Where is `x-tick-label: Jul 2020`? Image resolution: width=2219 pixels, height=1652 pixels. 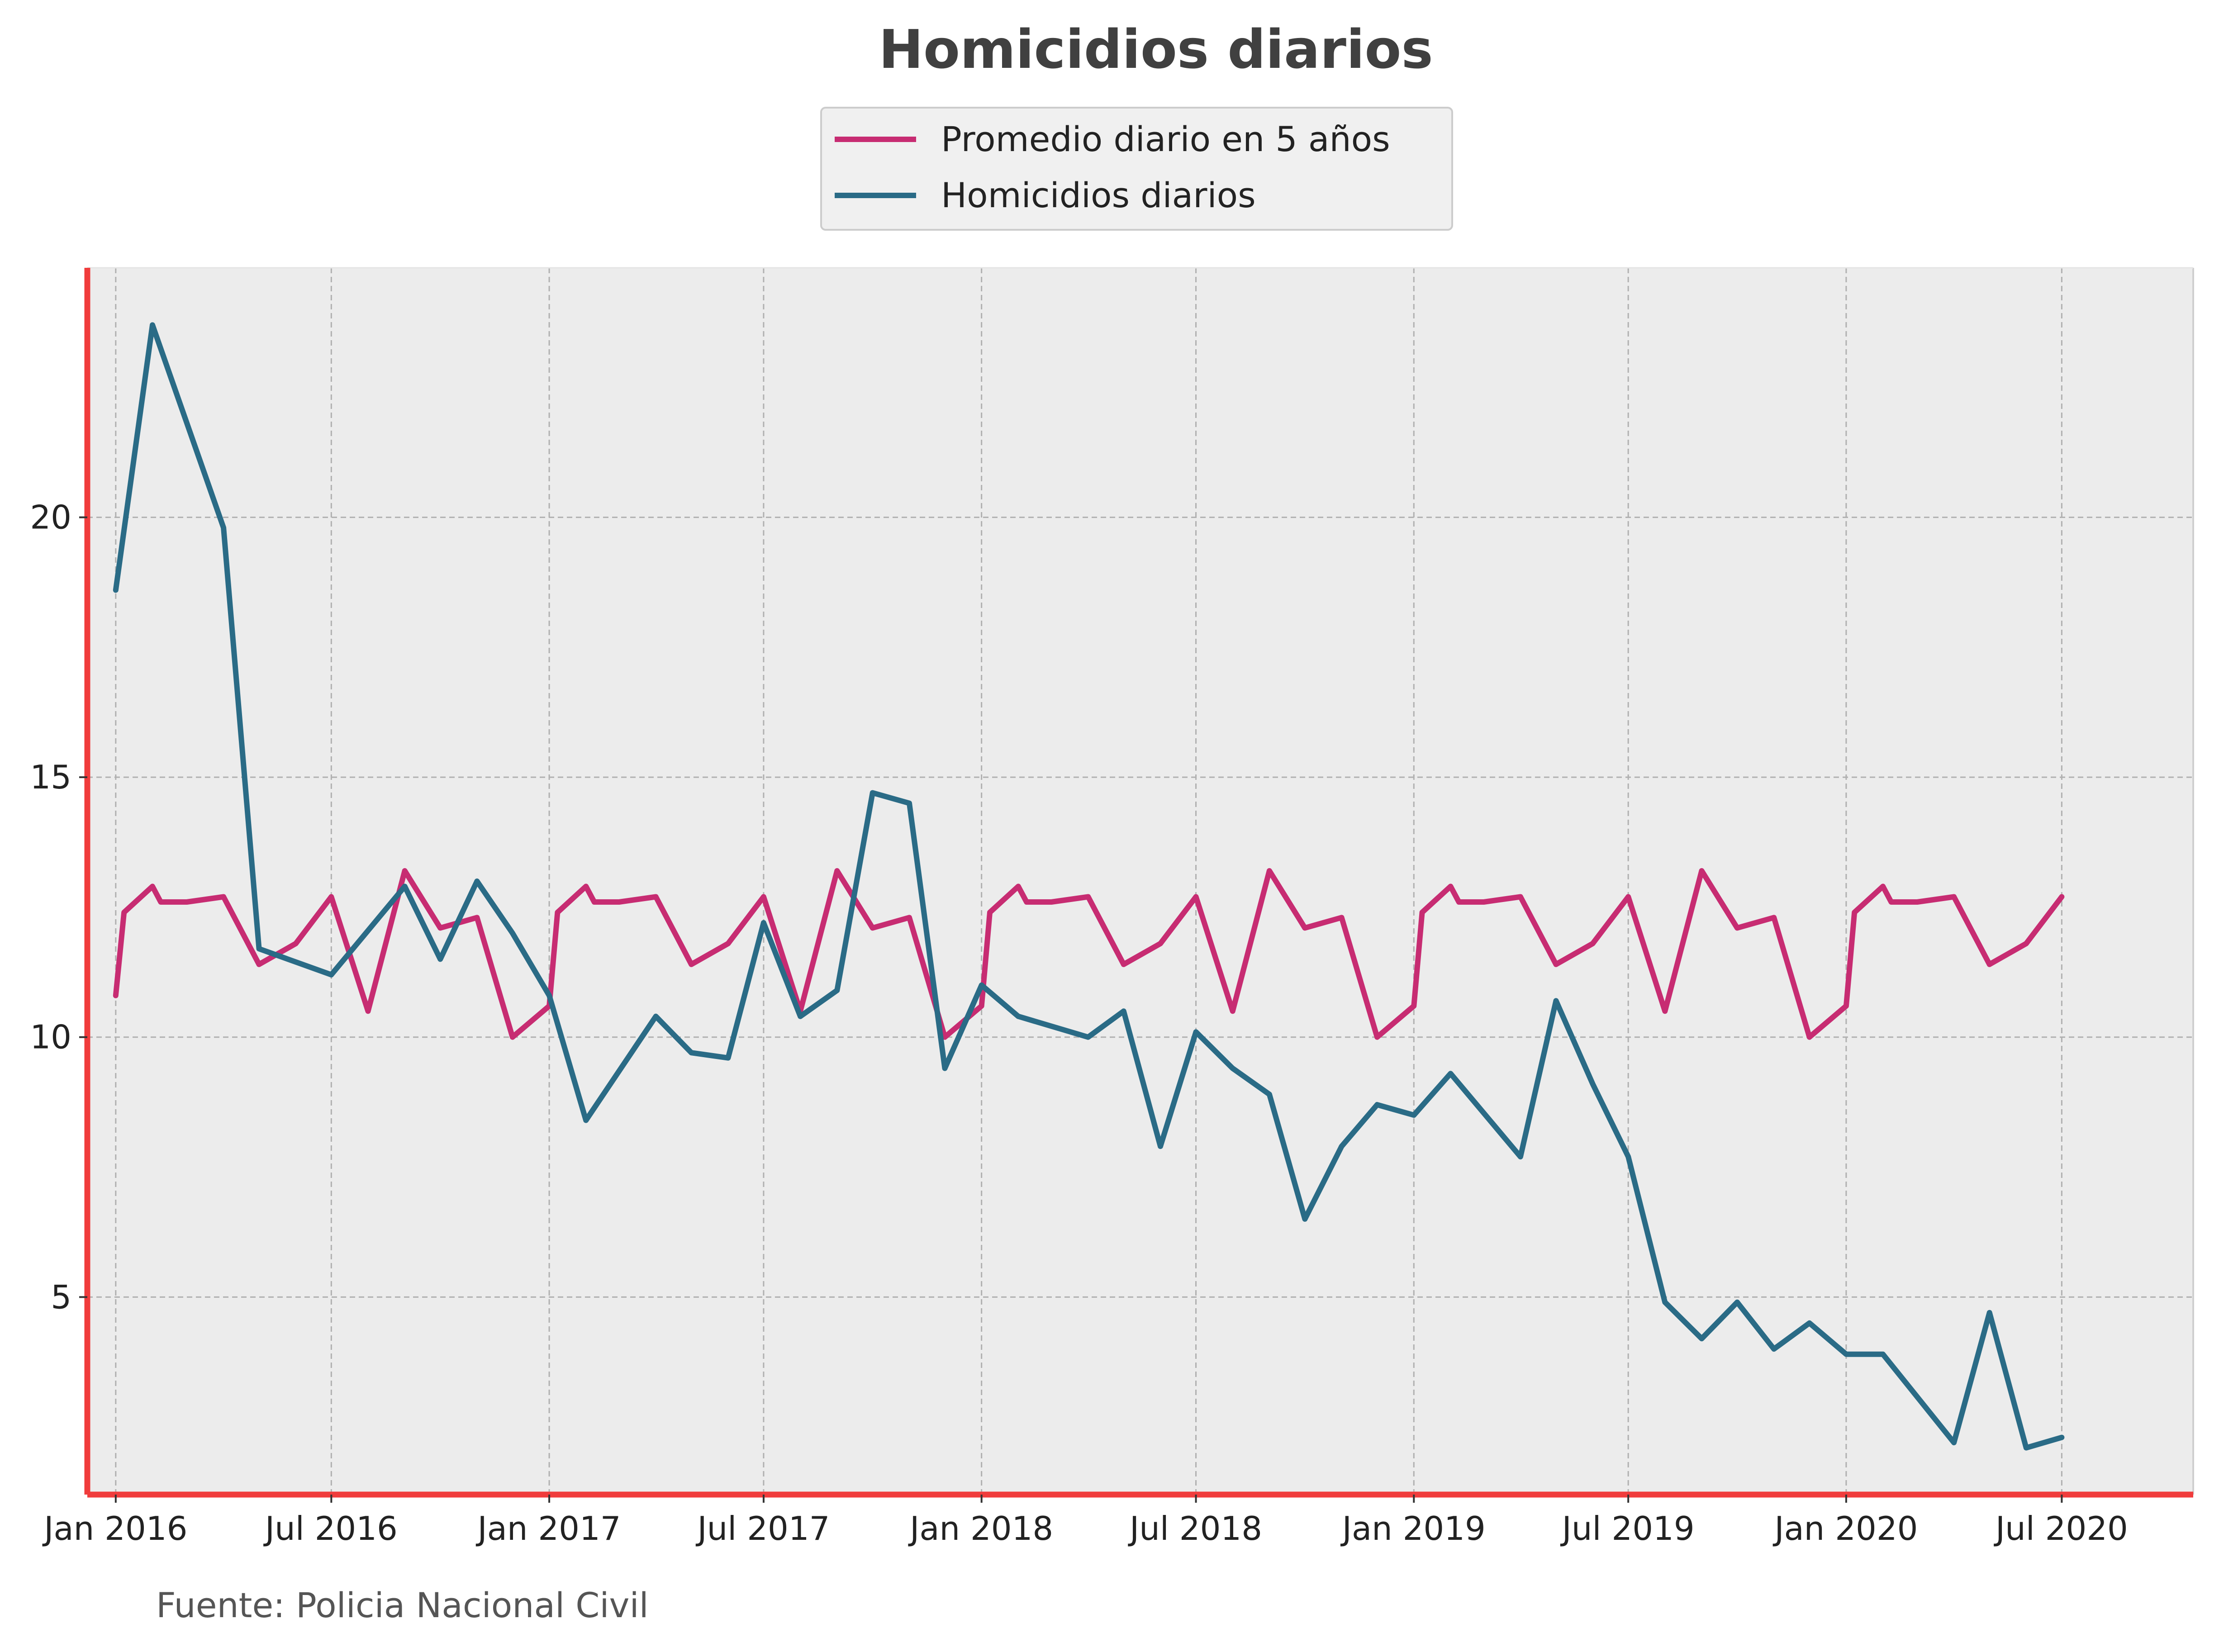 x-tick-label: Jul 2020 is located at coordinates (2061, 1529).